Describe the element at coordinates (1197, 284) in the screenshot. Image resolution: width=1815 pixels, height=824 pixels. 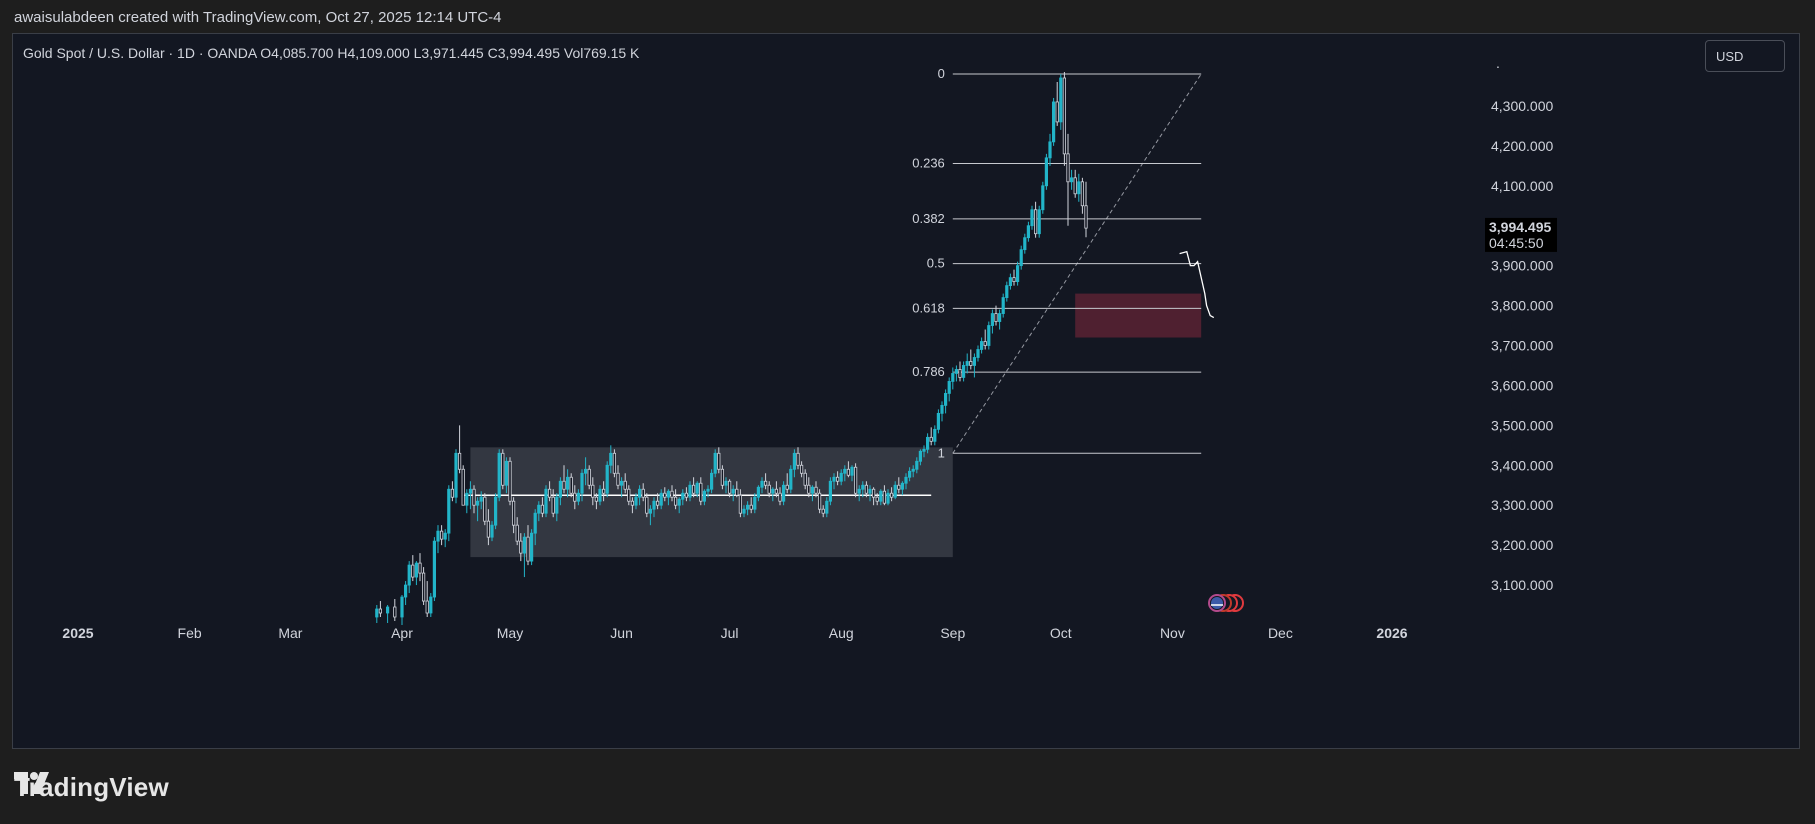
I see `projection-path` at that location.